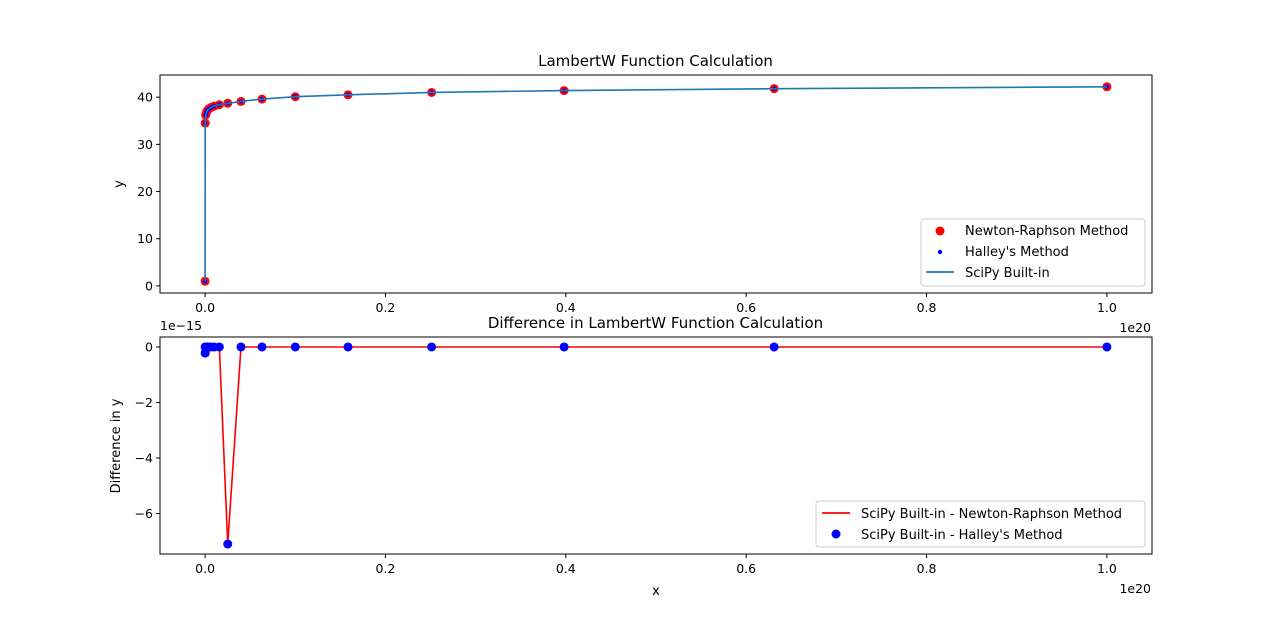 This screenshot has width=1280, height=623. I want to click on bottom-y-tick-label: −2, so click(144, 402).